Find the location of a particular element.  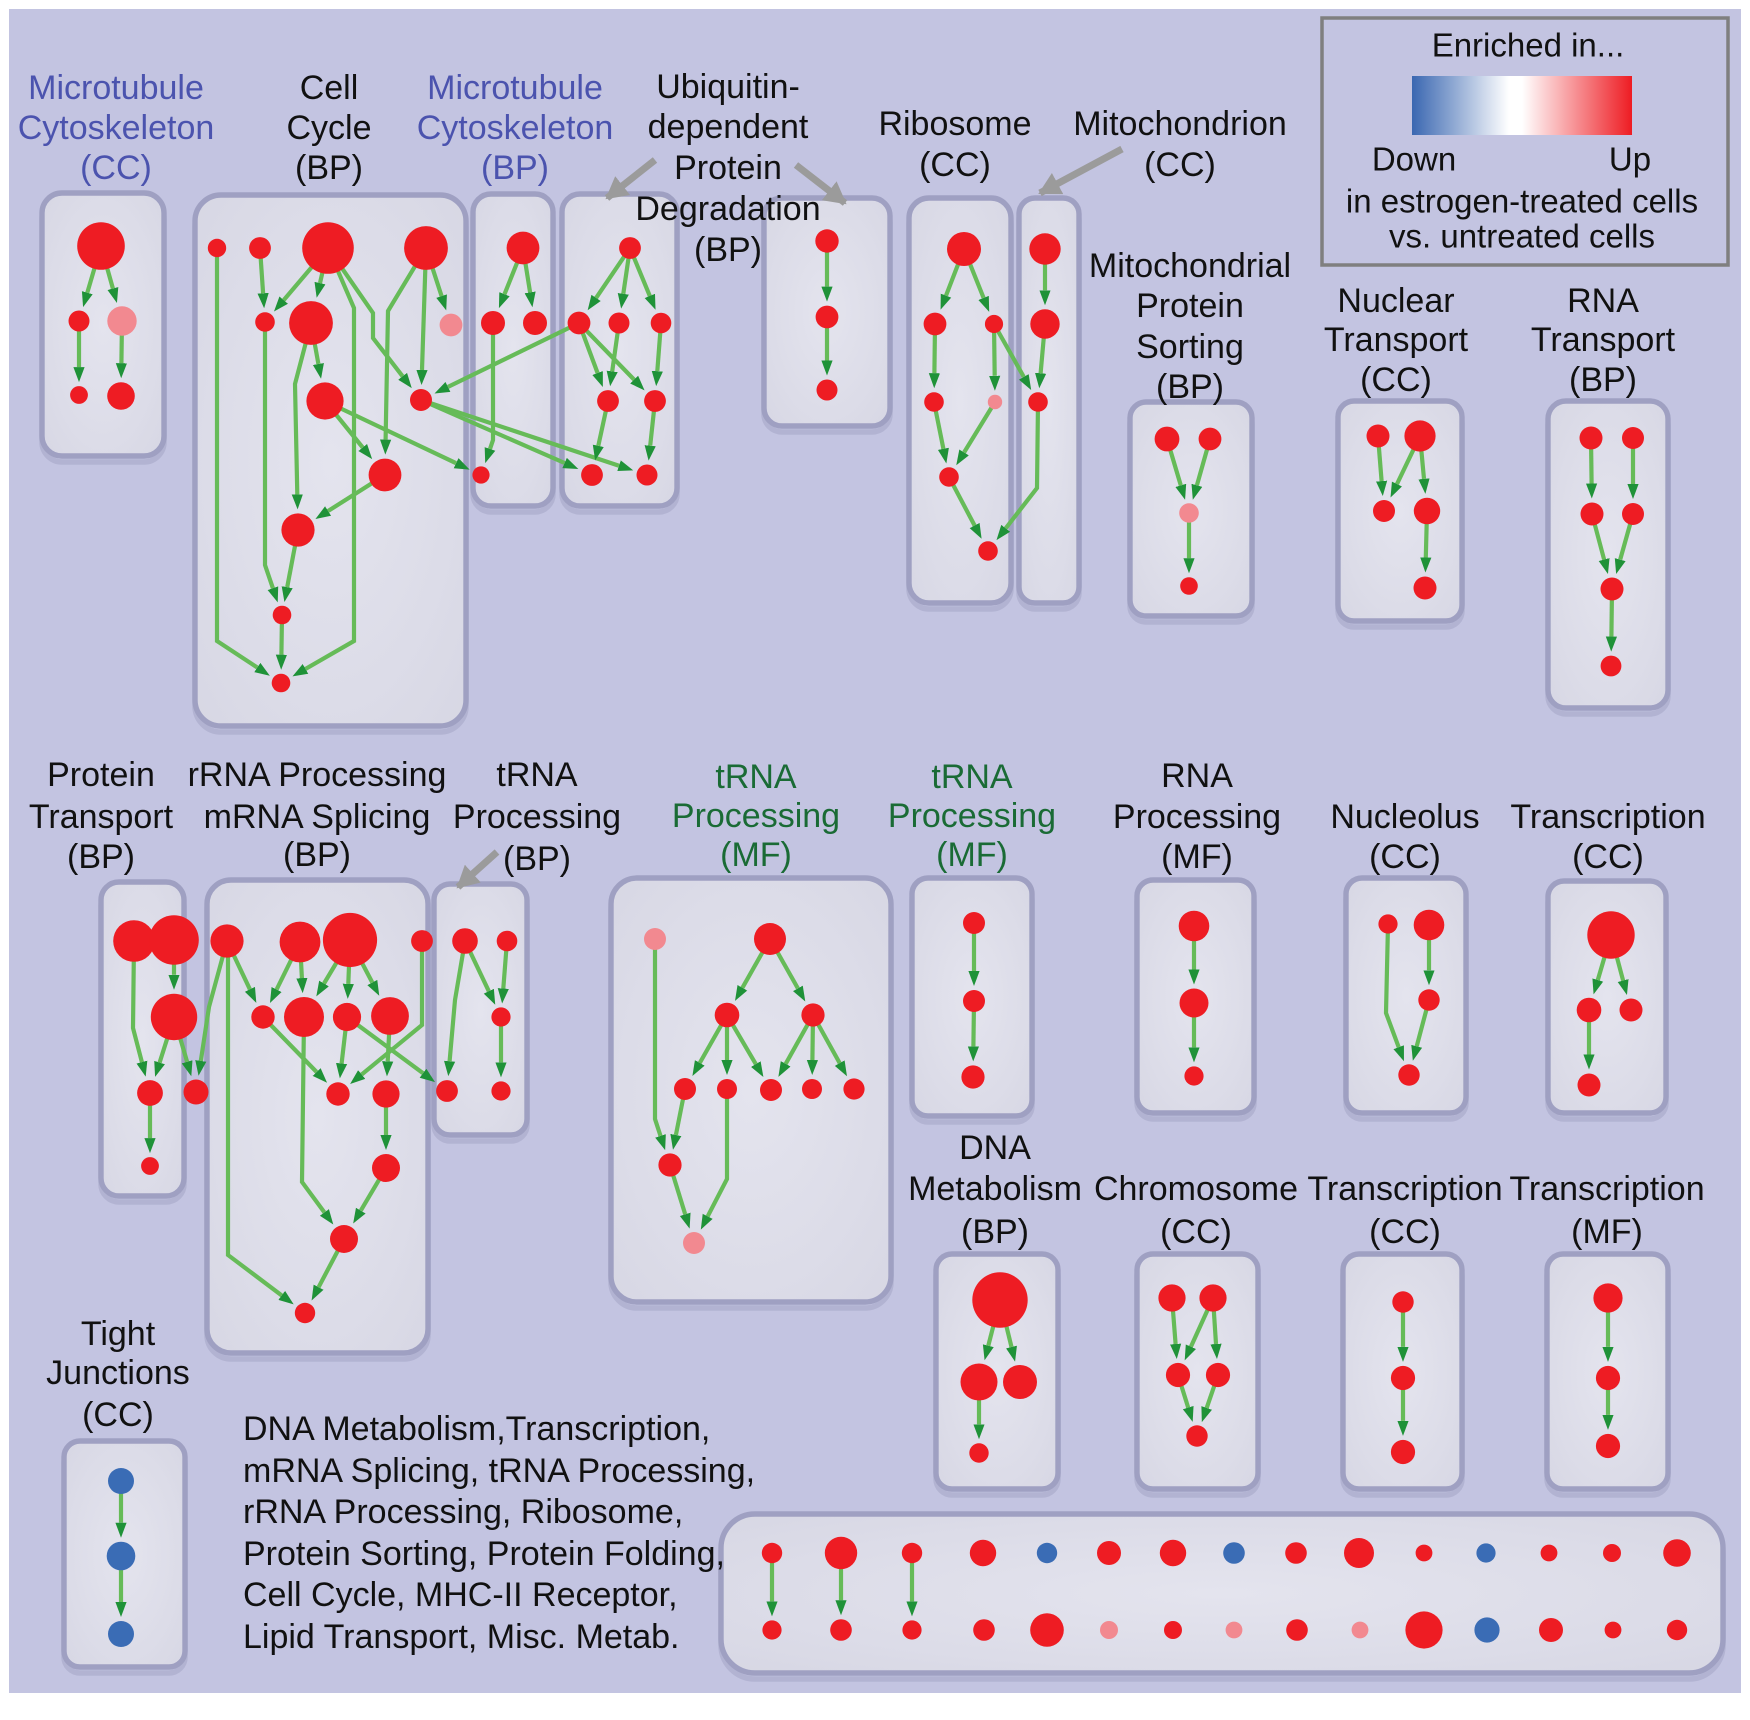

svg-text: dependent is located at coordinates (728, 127).